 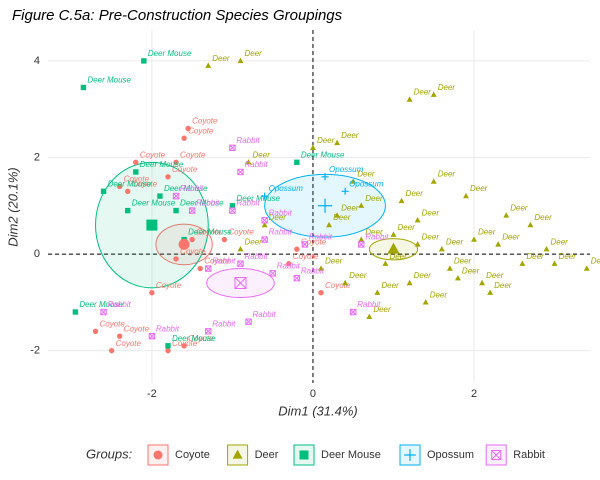 I want to click on legend-item: Rabbit, so click(x=515, y=455).